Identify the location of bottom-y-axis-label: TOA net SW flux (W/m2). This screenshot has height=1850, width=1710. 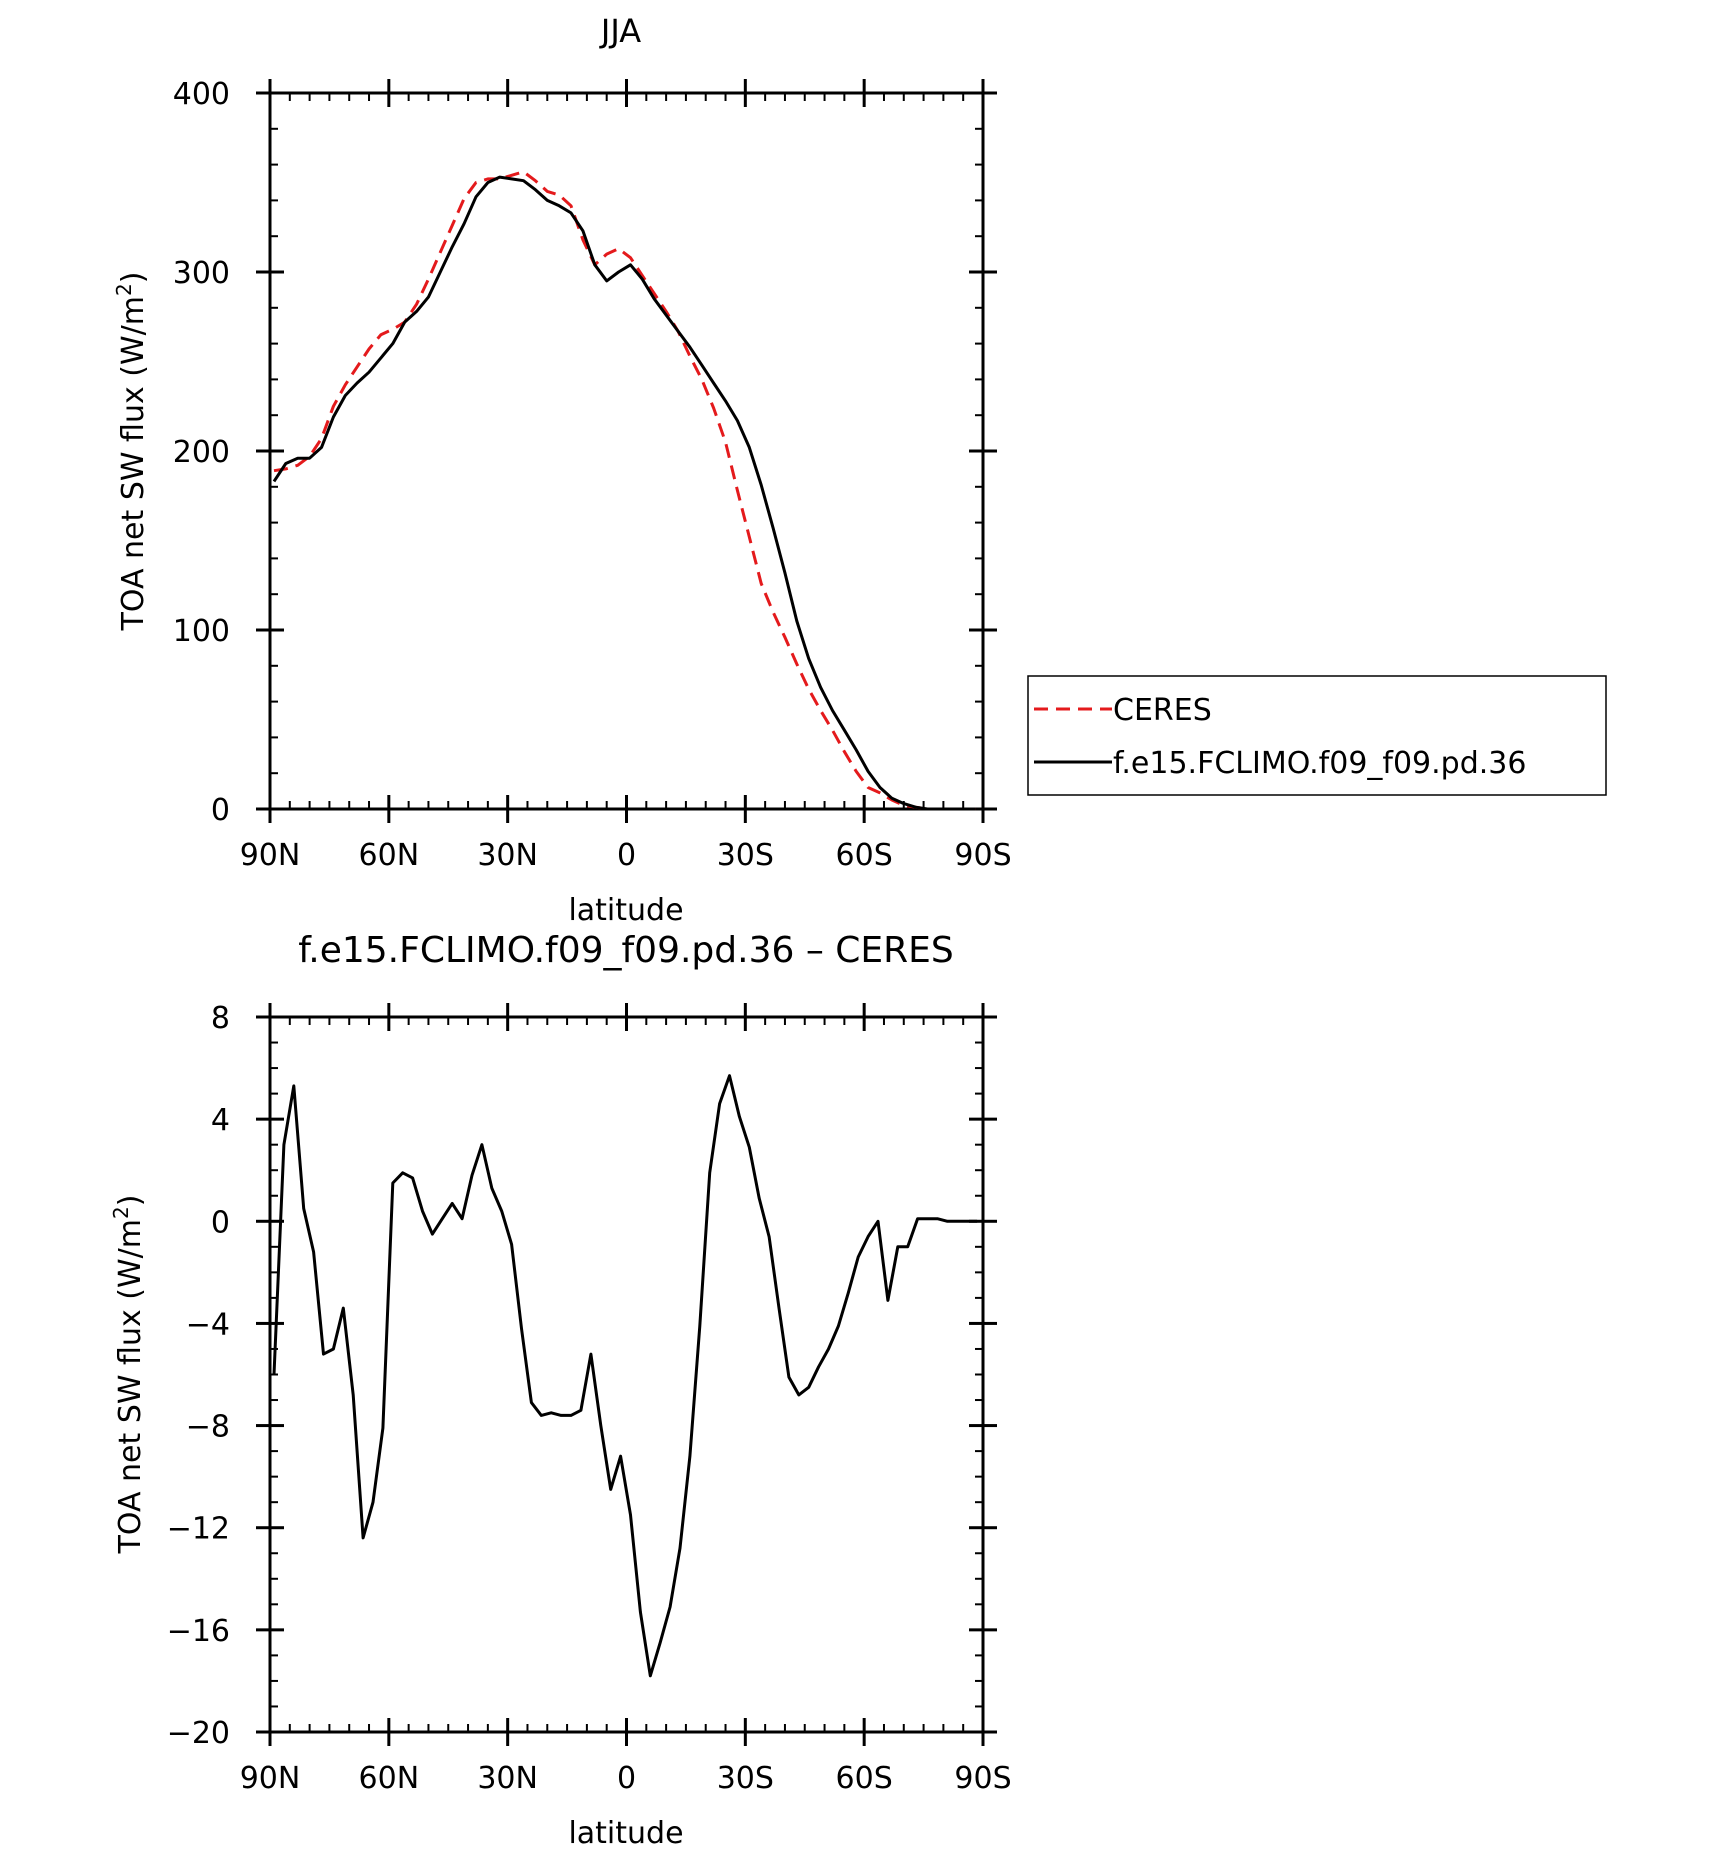
(128, 1375).